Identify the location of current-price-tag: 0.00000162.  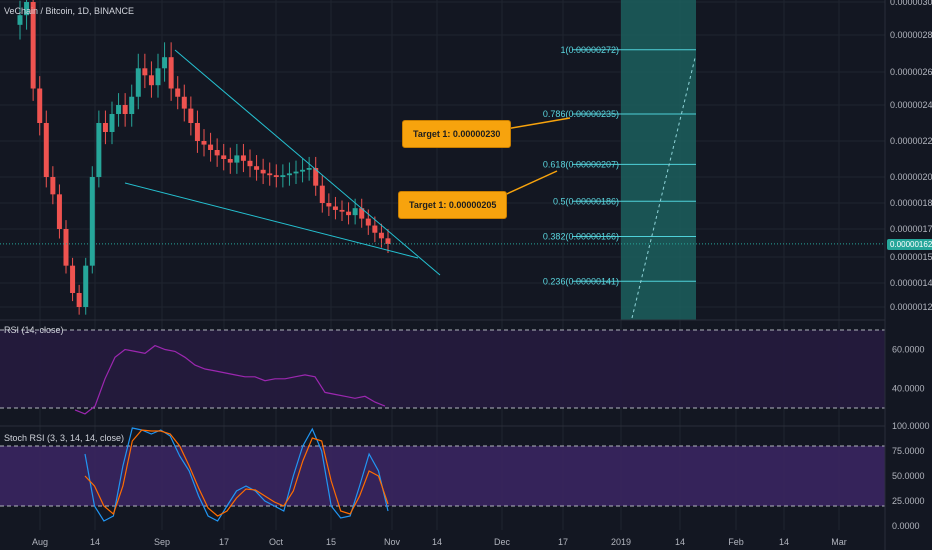
(909, 244).